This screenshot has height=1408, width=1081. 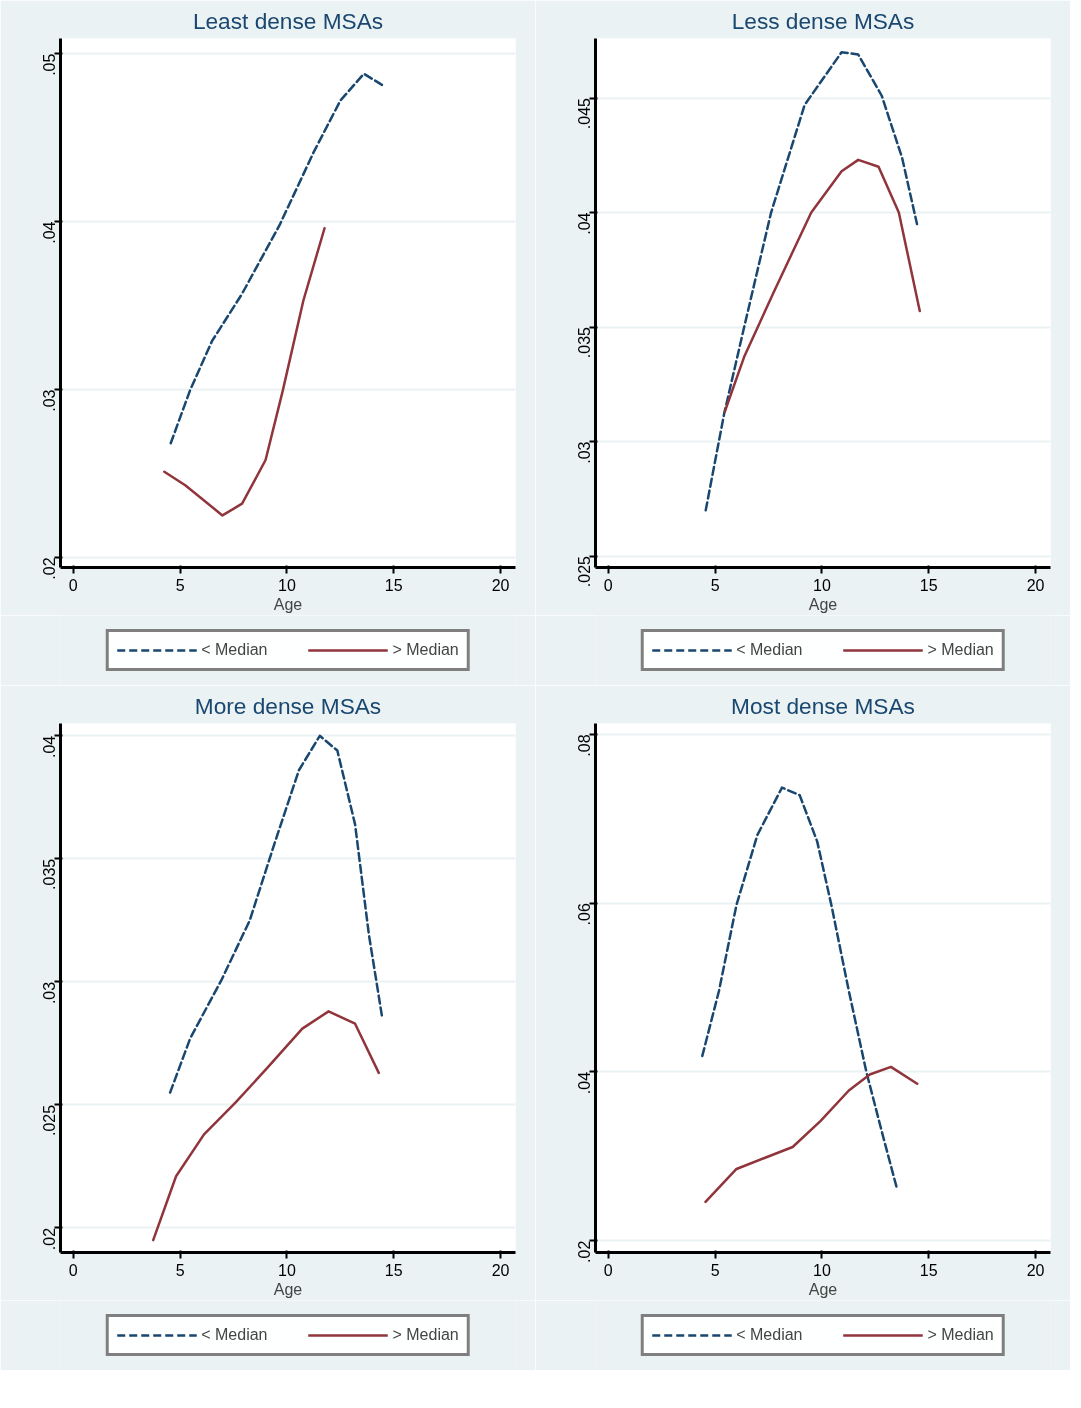 What do you see at coordinates (288, 705) in the screenshot?
I see `chart-title: More dense MSAs` at bounding box center [288, 705].